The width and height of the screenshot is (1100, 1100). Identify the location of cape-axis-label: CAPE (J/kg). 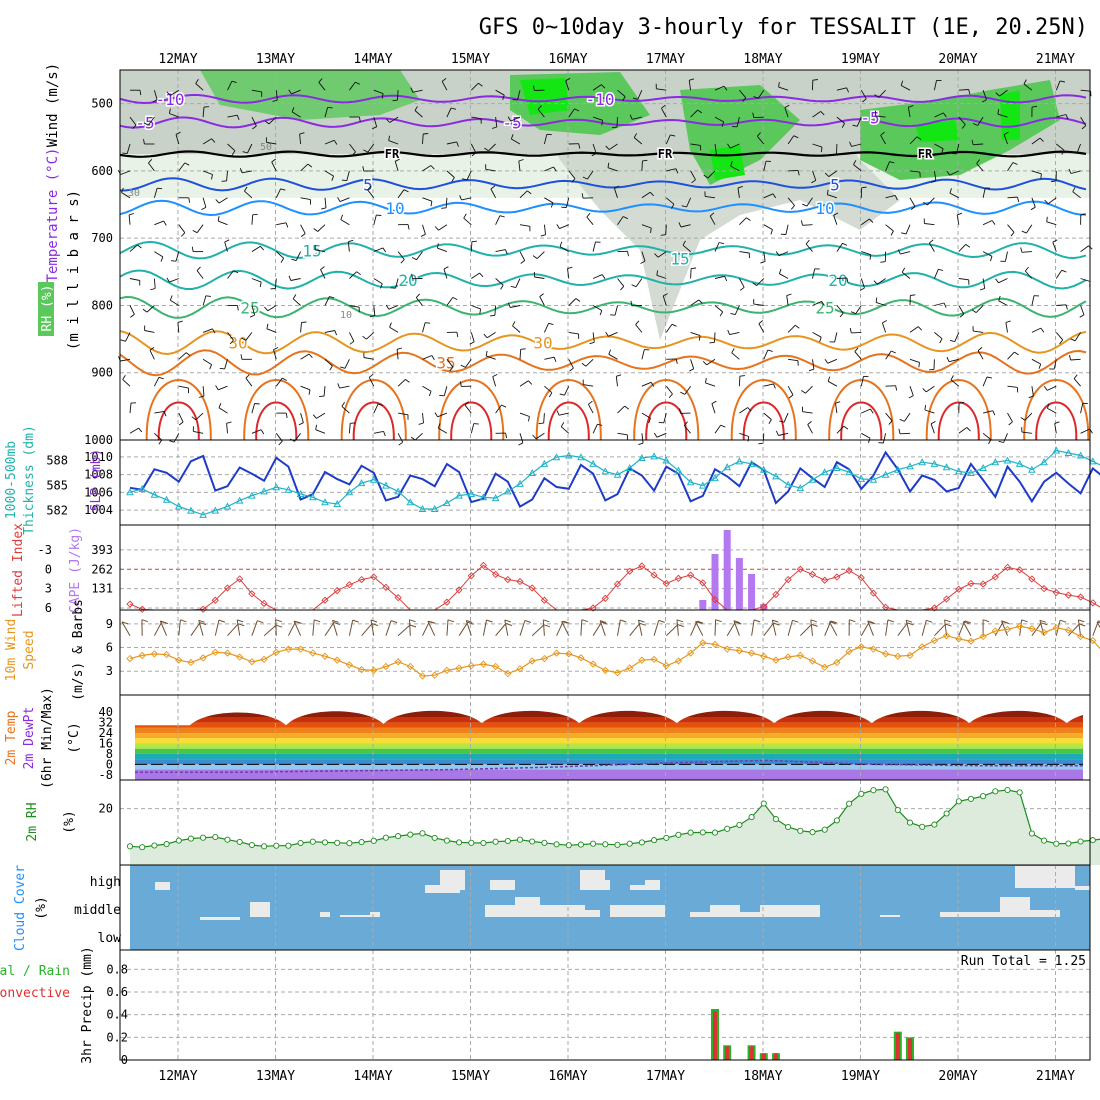
(75, 570).